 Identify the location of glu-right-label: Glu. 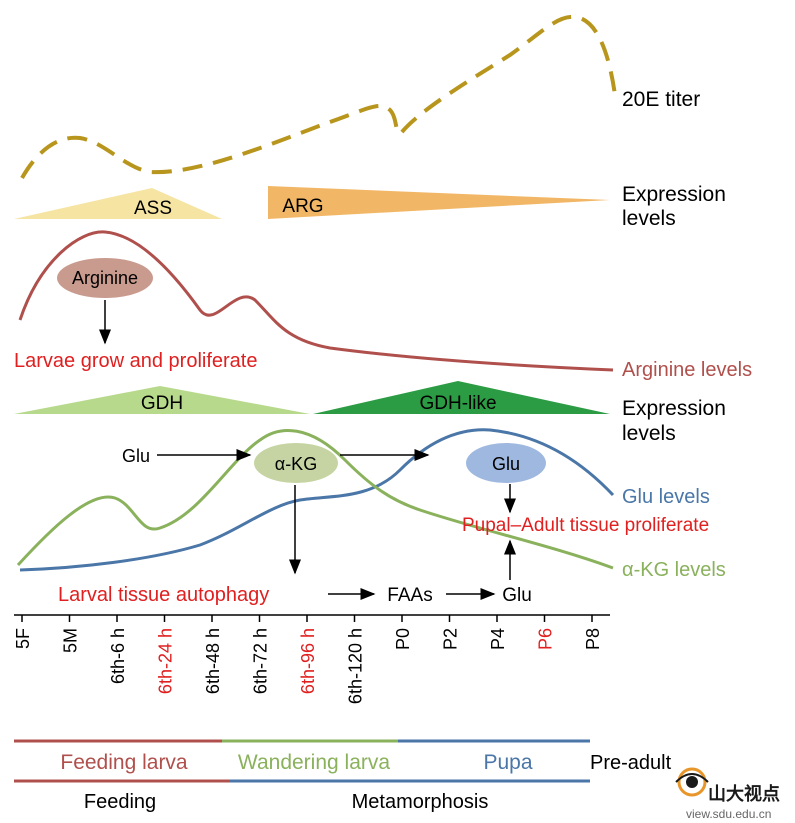
(506, 464).